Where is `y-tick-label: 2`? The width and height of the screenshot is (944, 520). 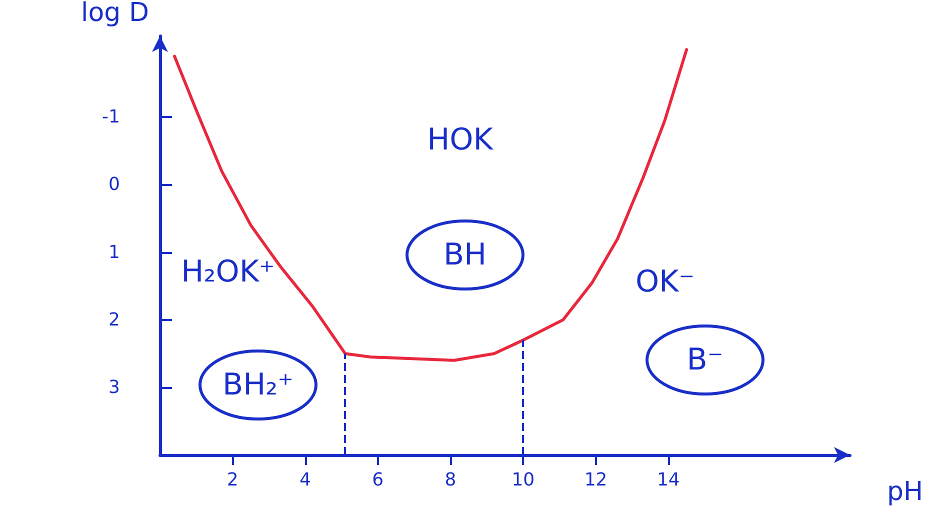 y-tick-label: 2 is located at coordinates (114, 319).